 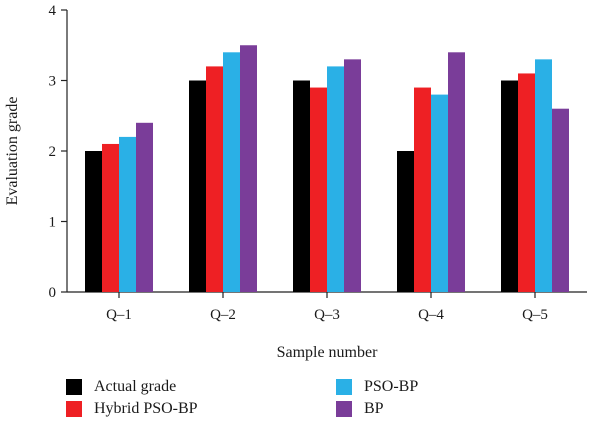 I want to click on y-ticks: 0 1 2 3 4, so click(x=58, y=152).